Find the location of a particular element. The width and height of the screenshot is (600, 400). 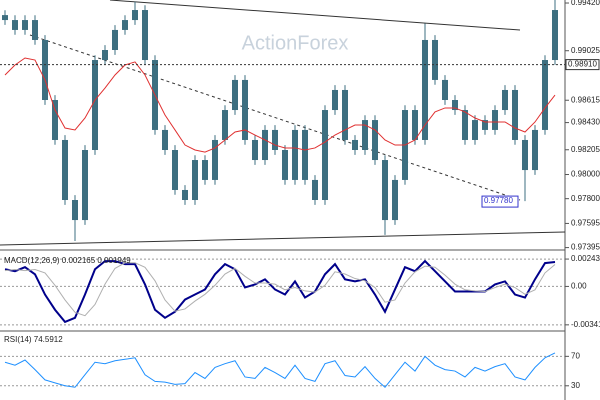

y-tick-label: 0.98430 is located at coordinates (585, 122).